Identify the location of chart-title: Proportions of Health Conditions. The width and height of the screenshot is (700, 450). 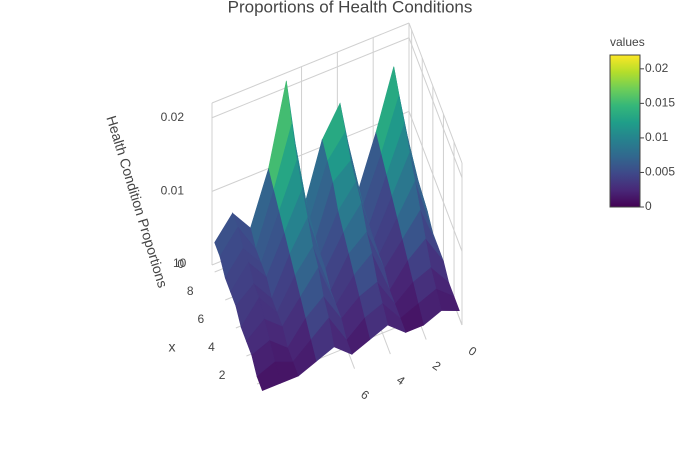
(350, 8).